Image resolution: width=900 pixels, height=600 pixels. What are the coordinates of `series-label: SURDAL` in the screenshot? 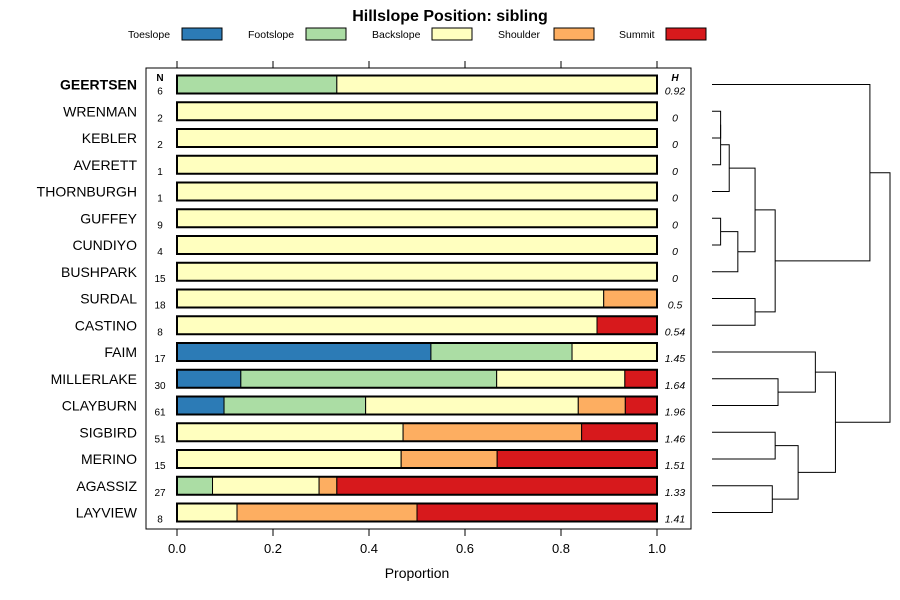 It's located at (108, 299).